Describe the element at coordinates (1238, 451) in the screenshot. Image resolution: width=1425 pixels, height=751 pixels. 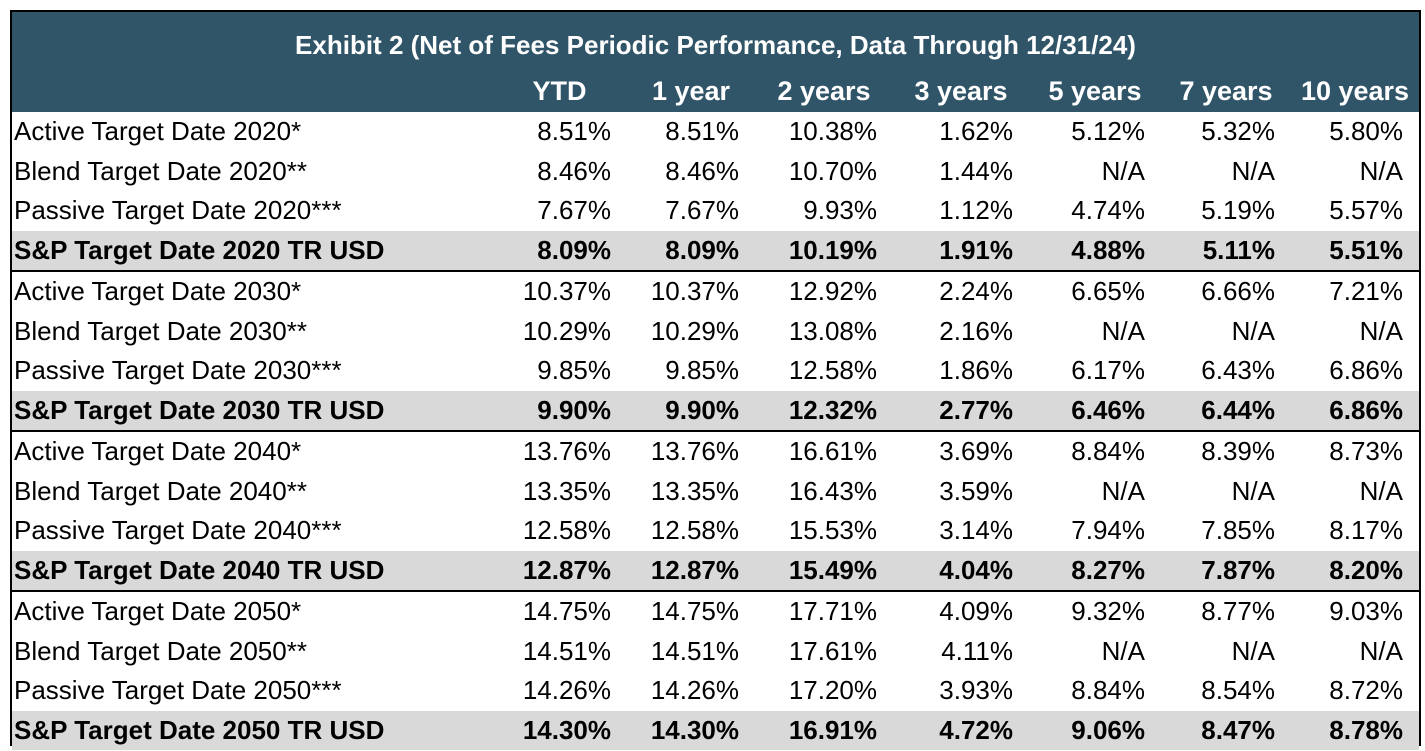
I see `return-cell: 8.39%` at that location.